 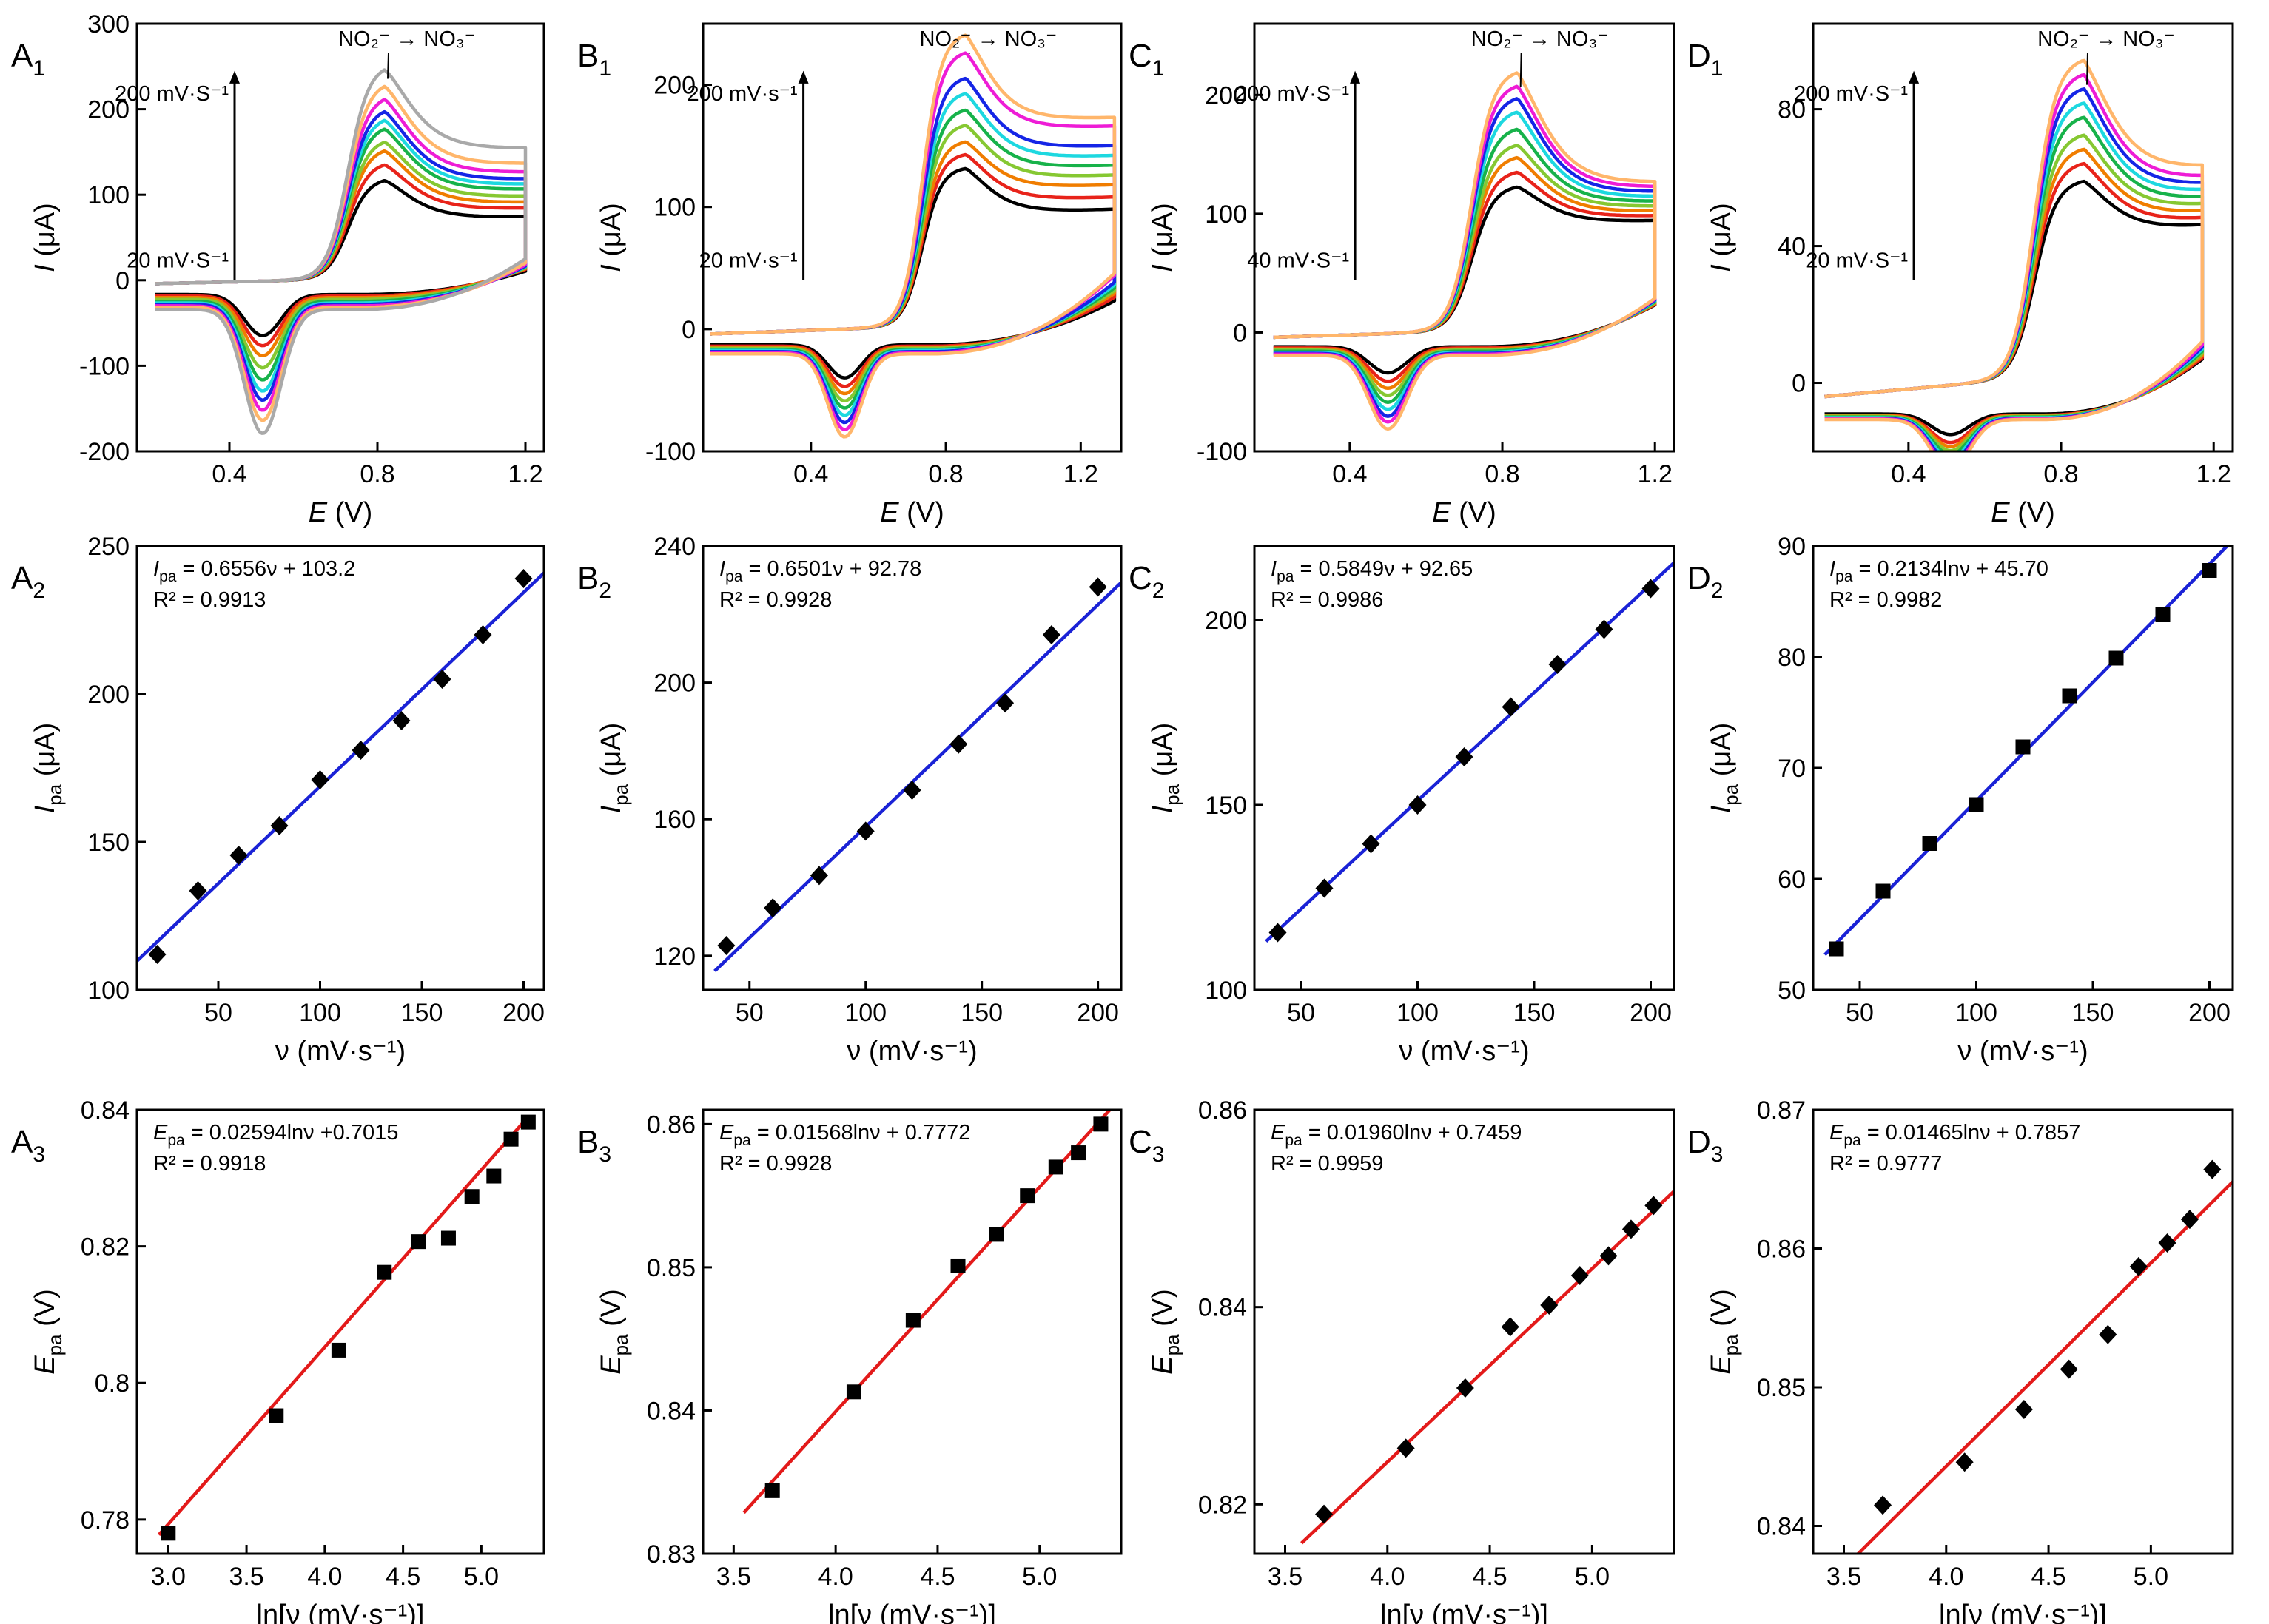 I want to click on x-axis-label: ν (mV·s⁻¹), so click(x=340, y=1051).